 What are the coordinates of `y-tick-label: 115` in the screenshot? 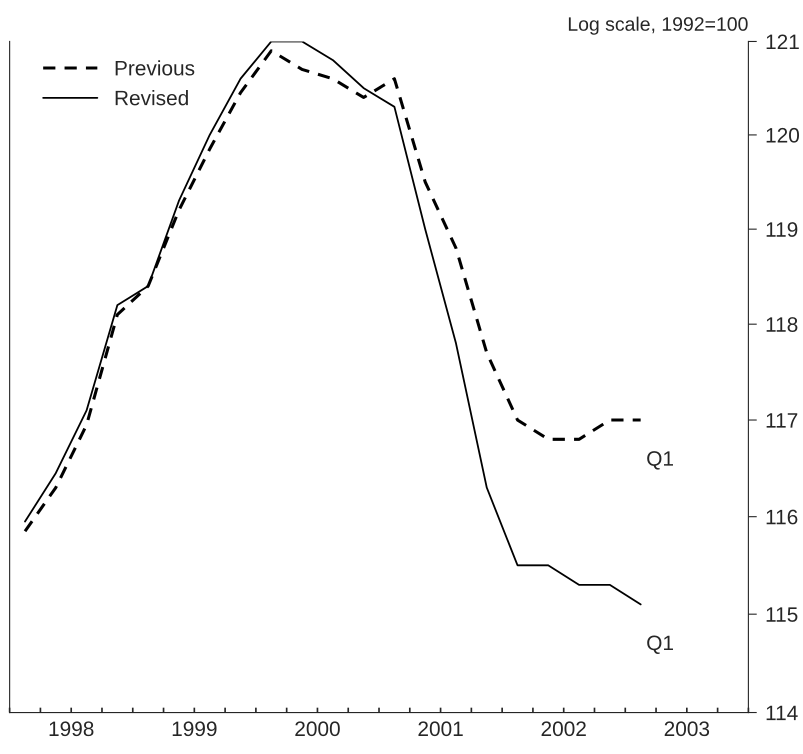 It's located at (782, 614).